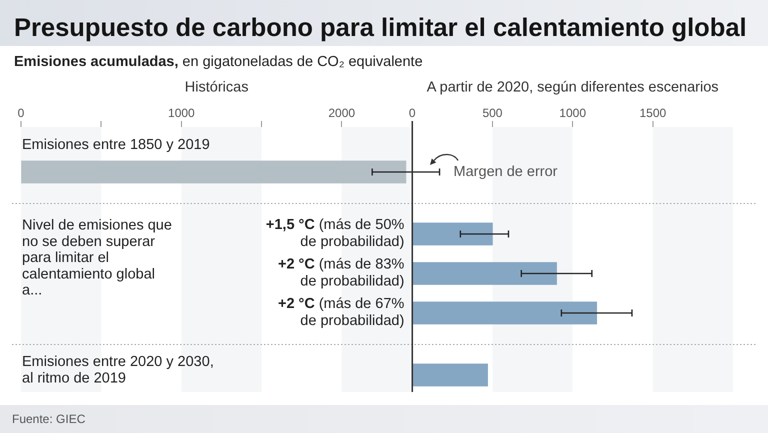  Describe the element at coordinates (21, 113) in the screenshot. I see `x-tick-label: 0` at that location.